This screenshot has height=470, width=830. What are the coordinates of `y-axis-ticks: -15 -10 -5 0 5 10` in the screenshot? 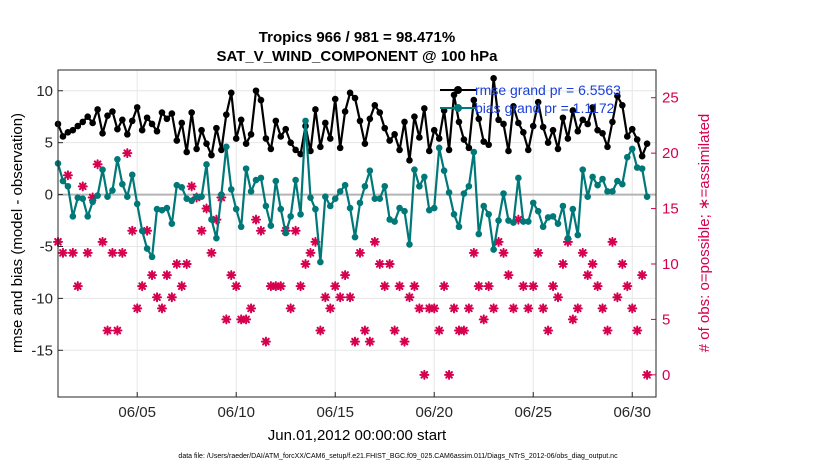 It's located at (47, 221).